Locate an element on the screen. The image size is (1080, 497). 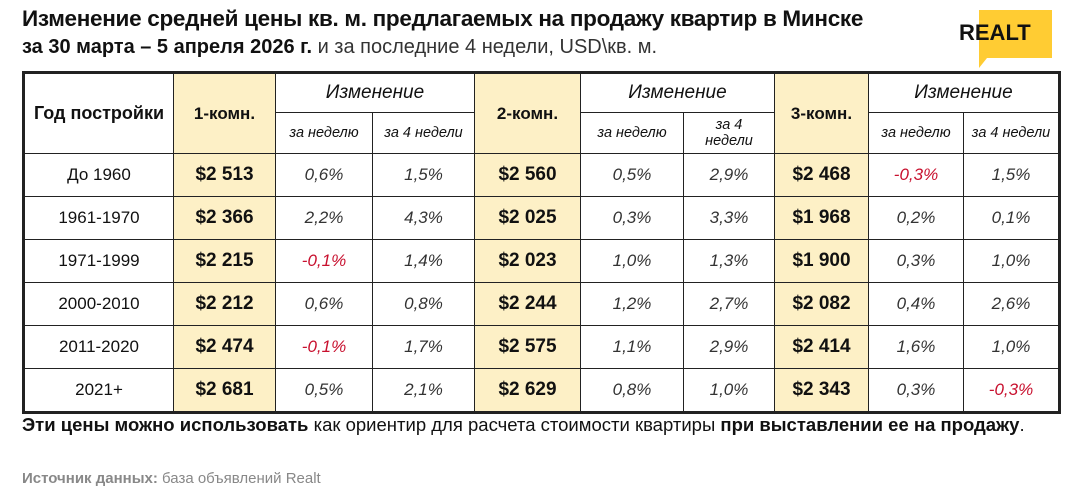
cell-year: 2000-2010 is located at coordinates (98, 304).